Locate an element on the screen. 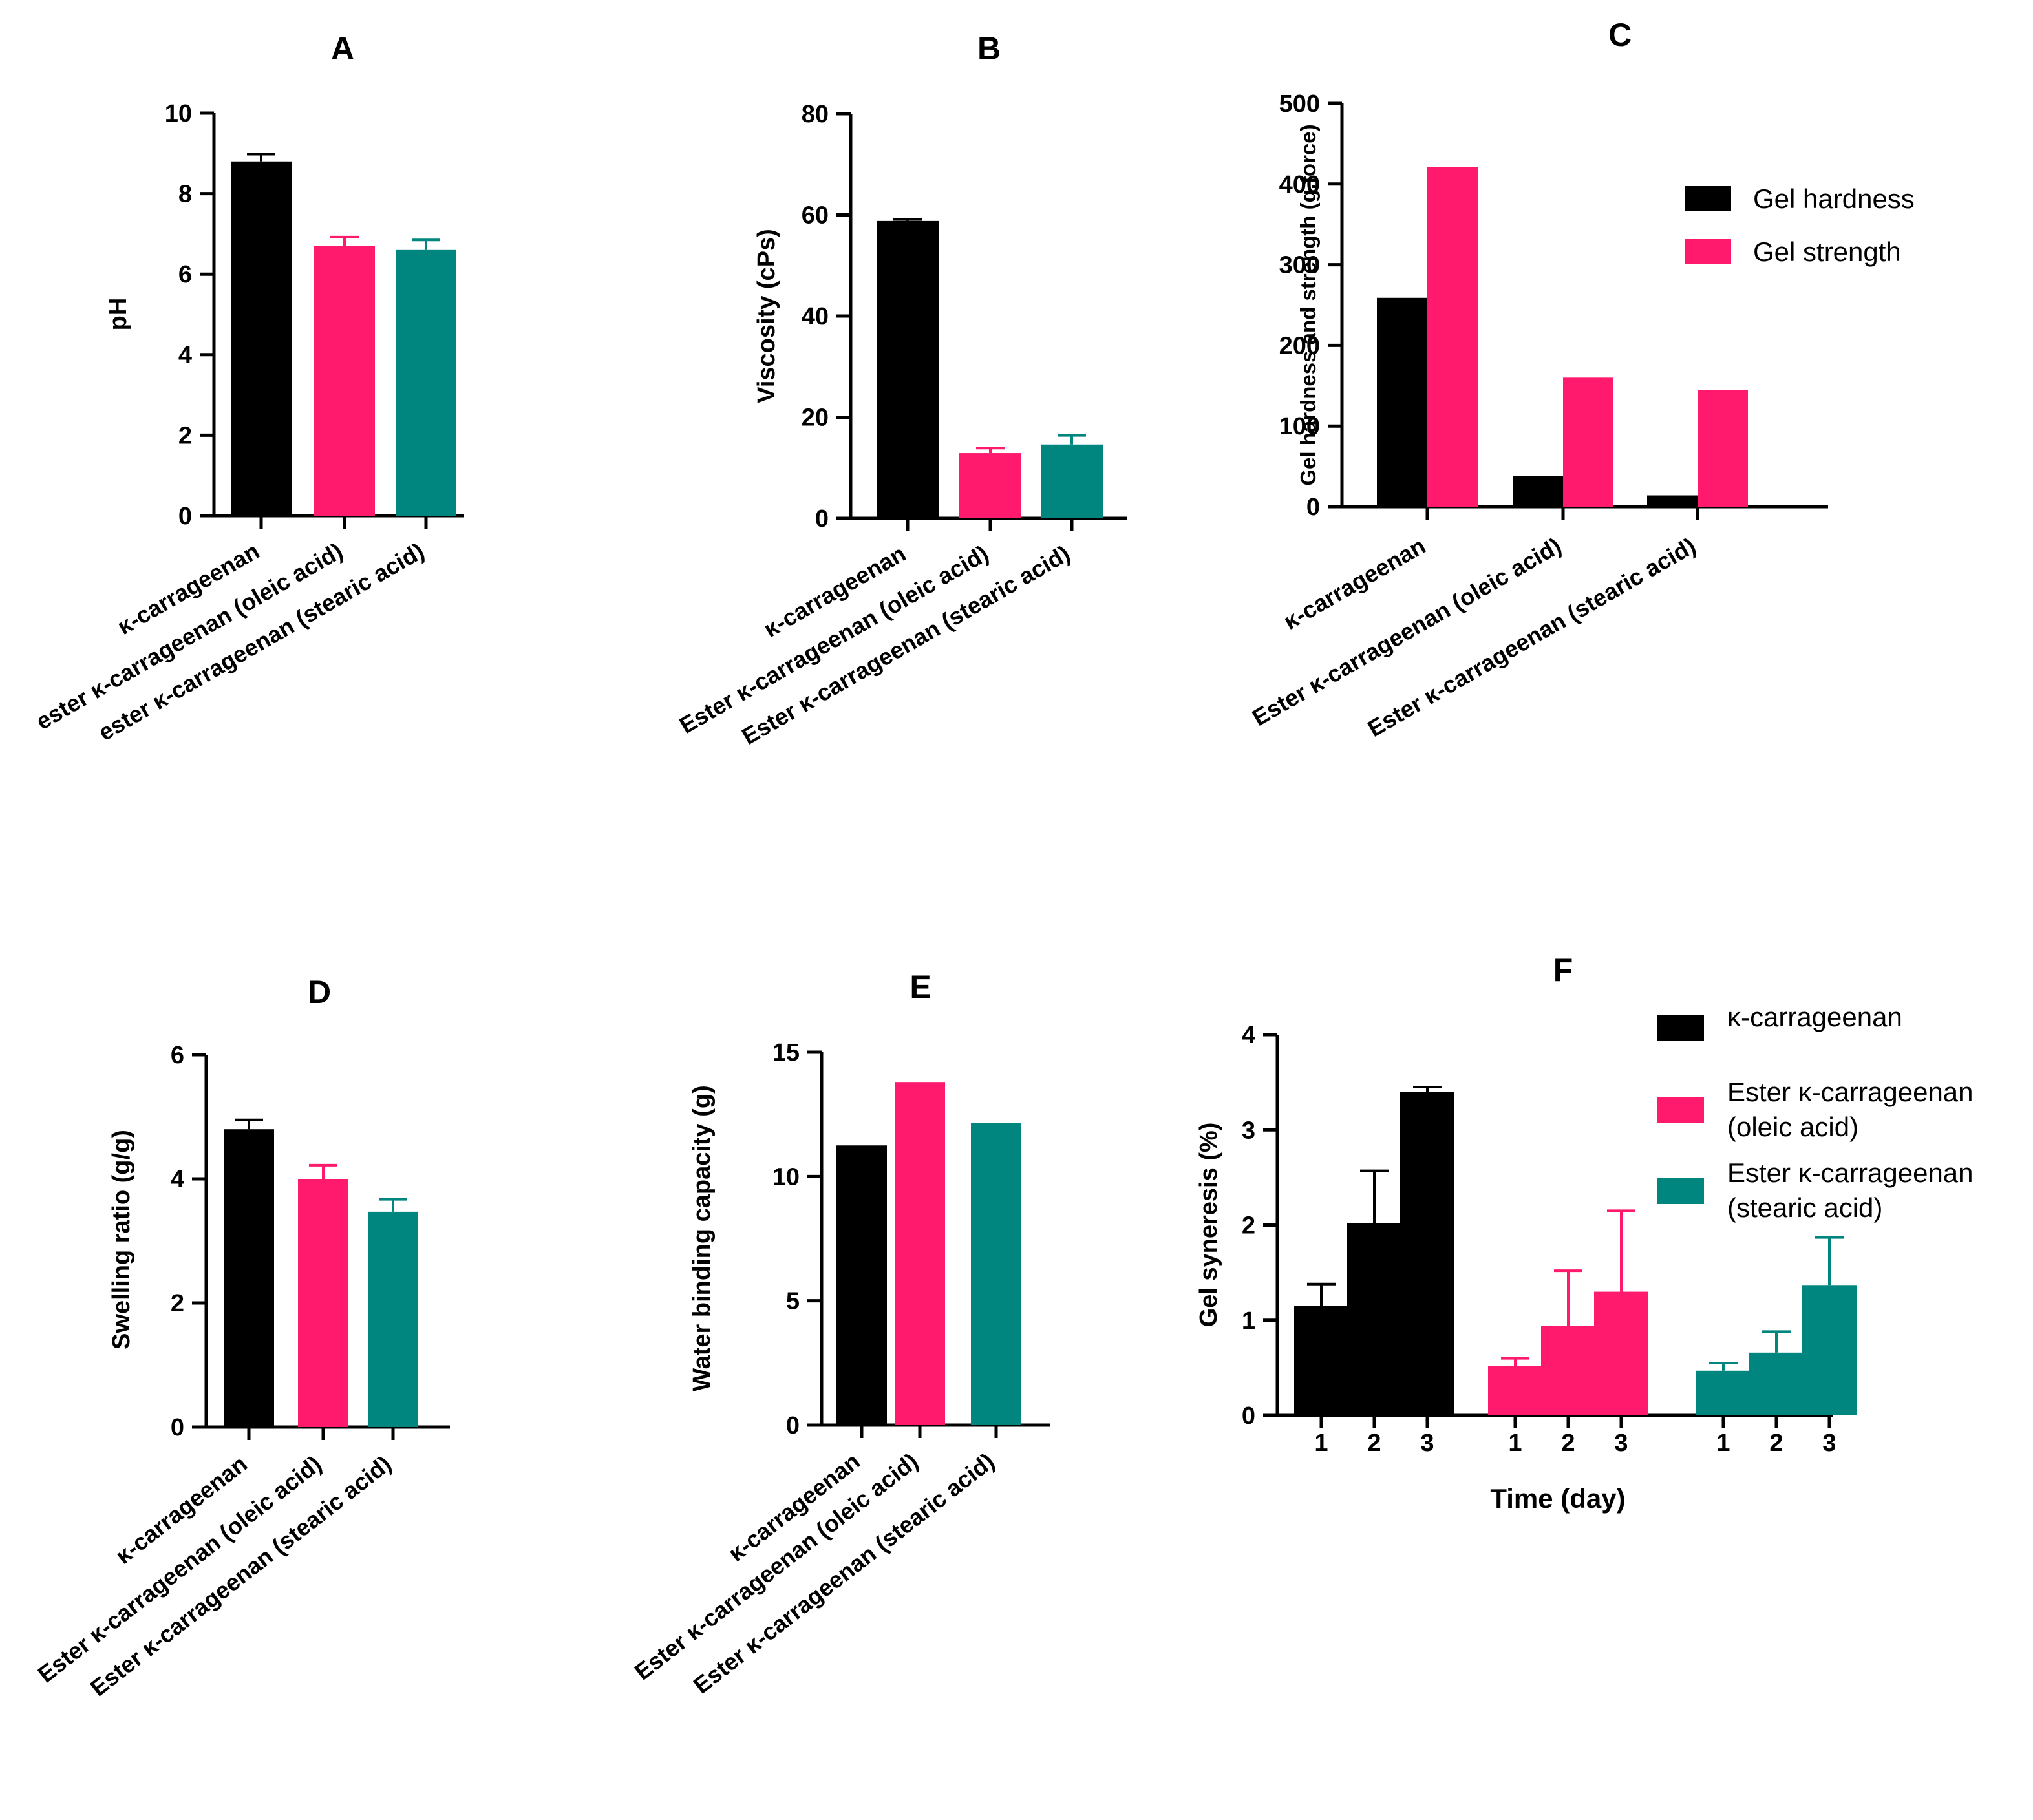 This screenshot has height=1820, width=2033. legend-label: Gel hardness is located at coordinates (1834, 199).